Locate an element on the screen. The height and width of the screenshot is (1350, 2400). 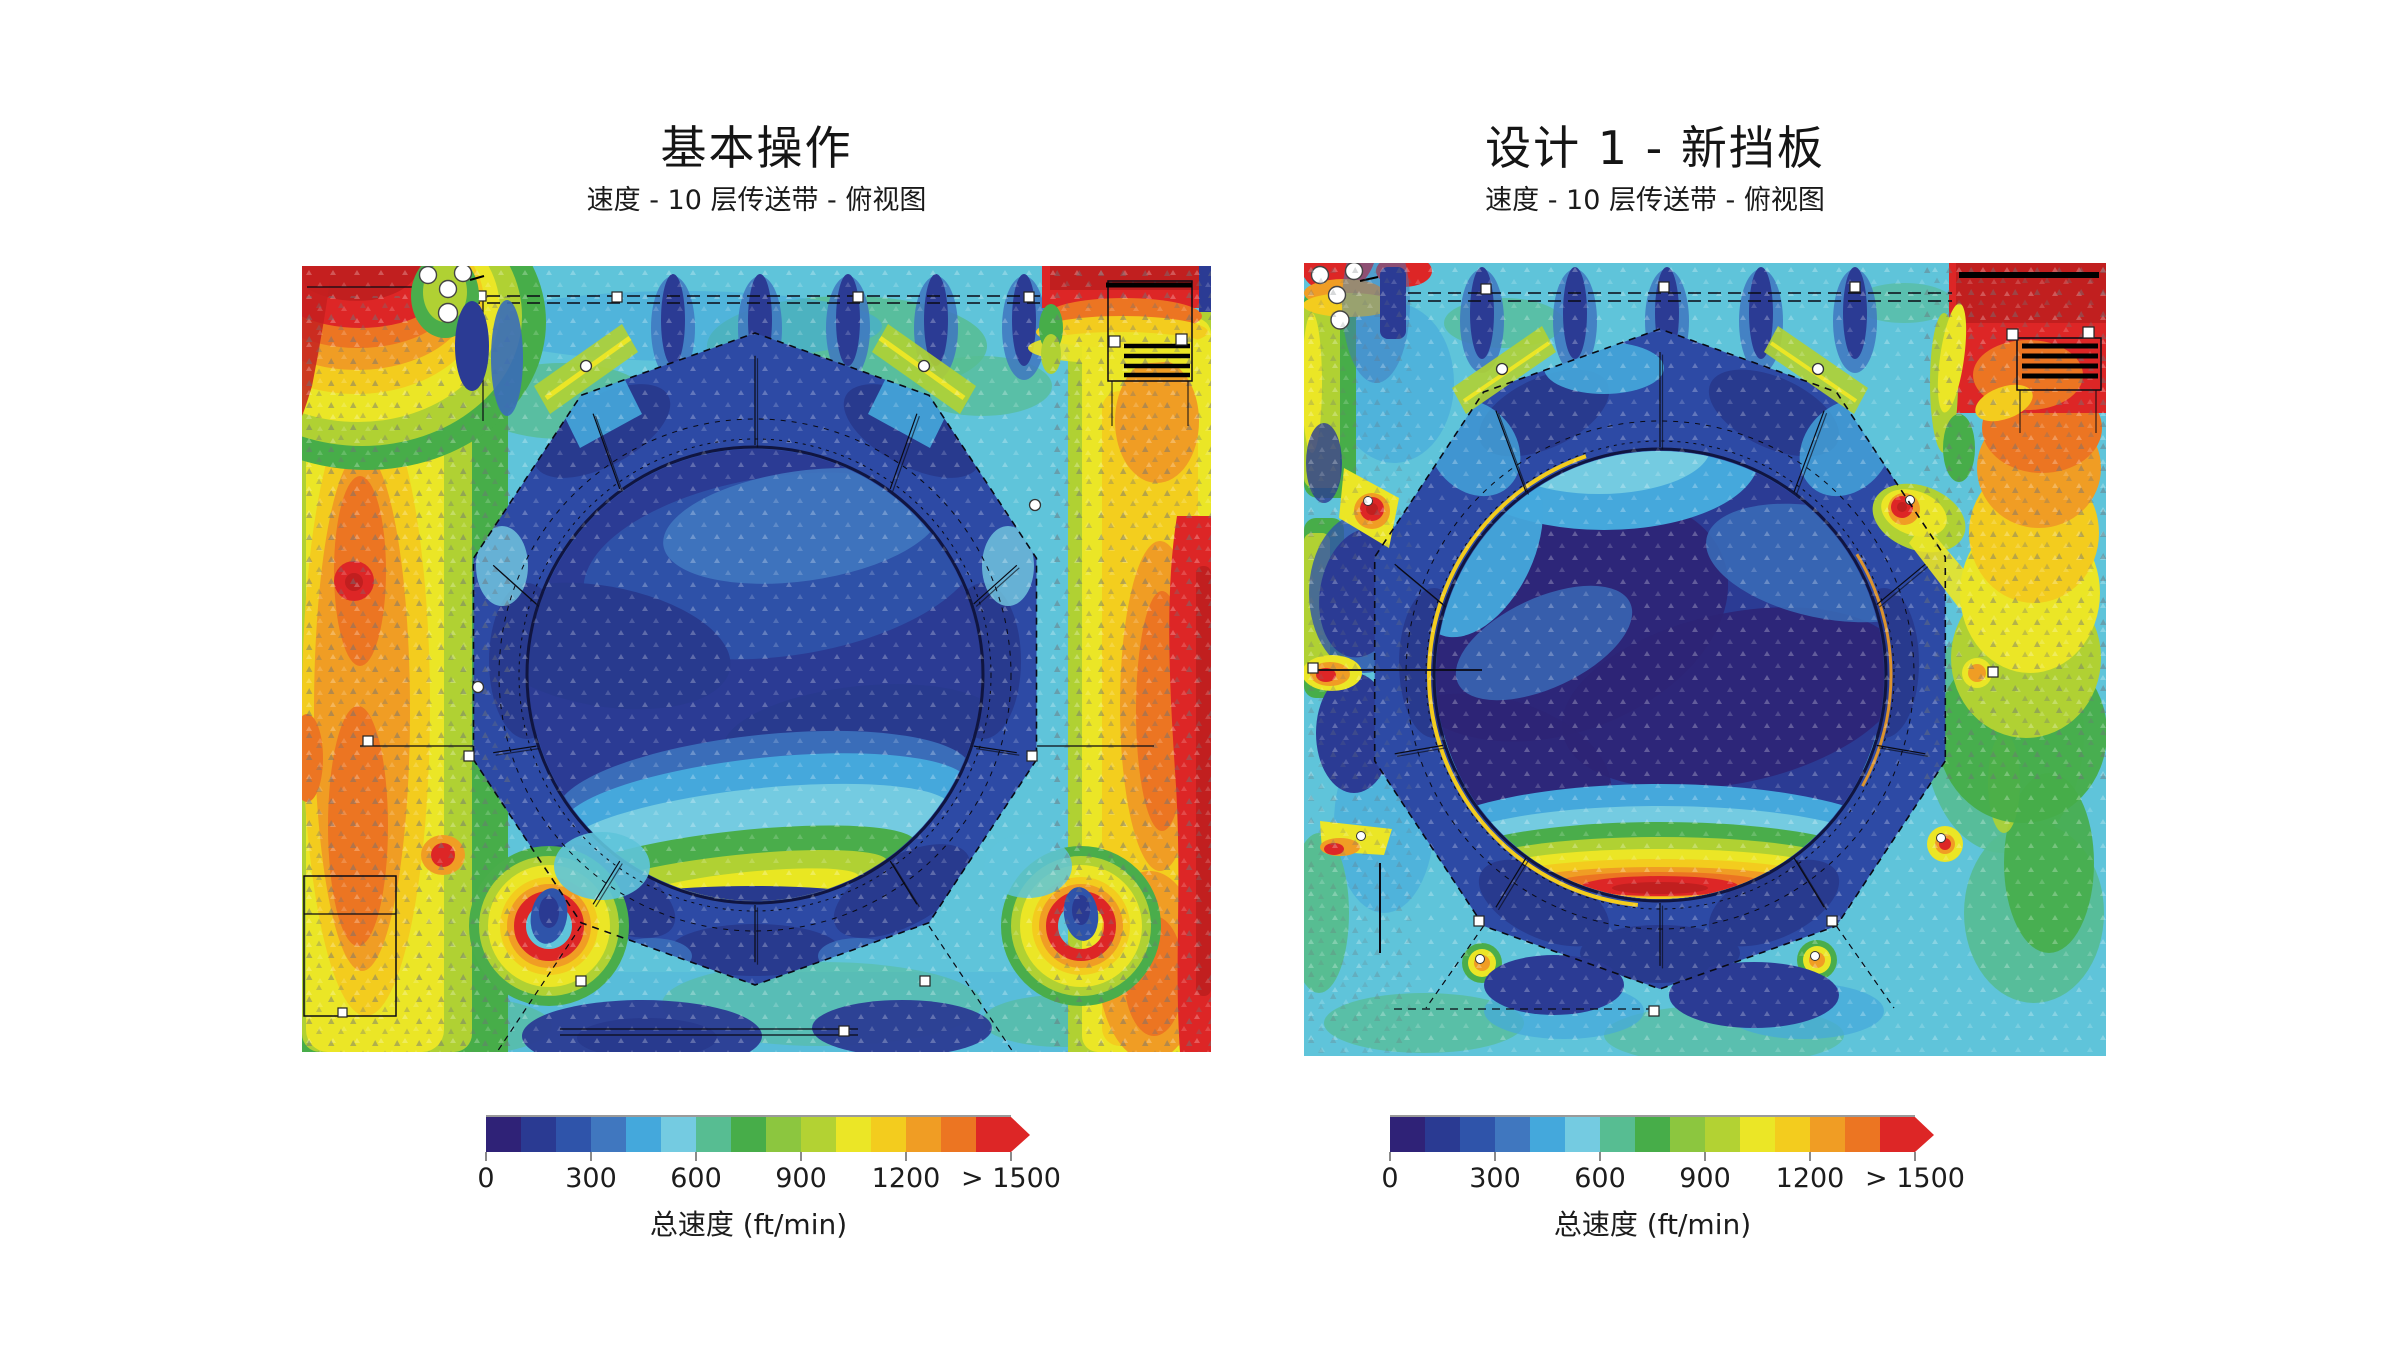
page-title-design1: 设计 1 - 新挡板 is located at coordinates (1655, 148).